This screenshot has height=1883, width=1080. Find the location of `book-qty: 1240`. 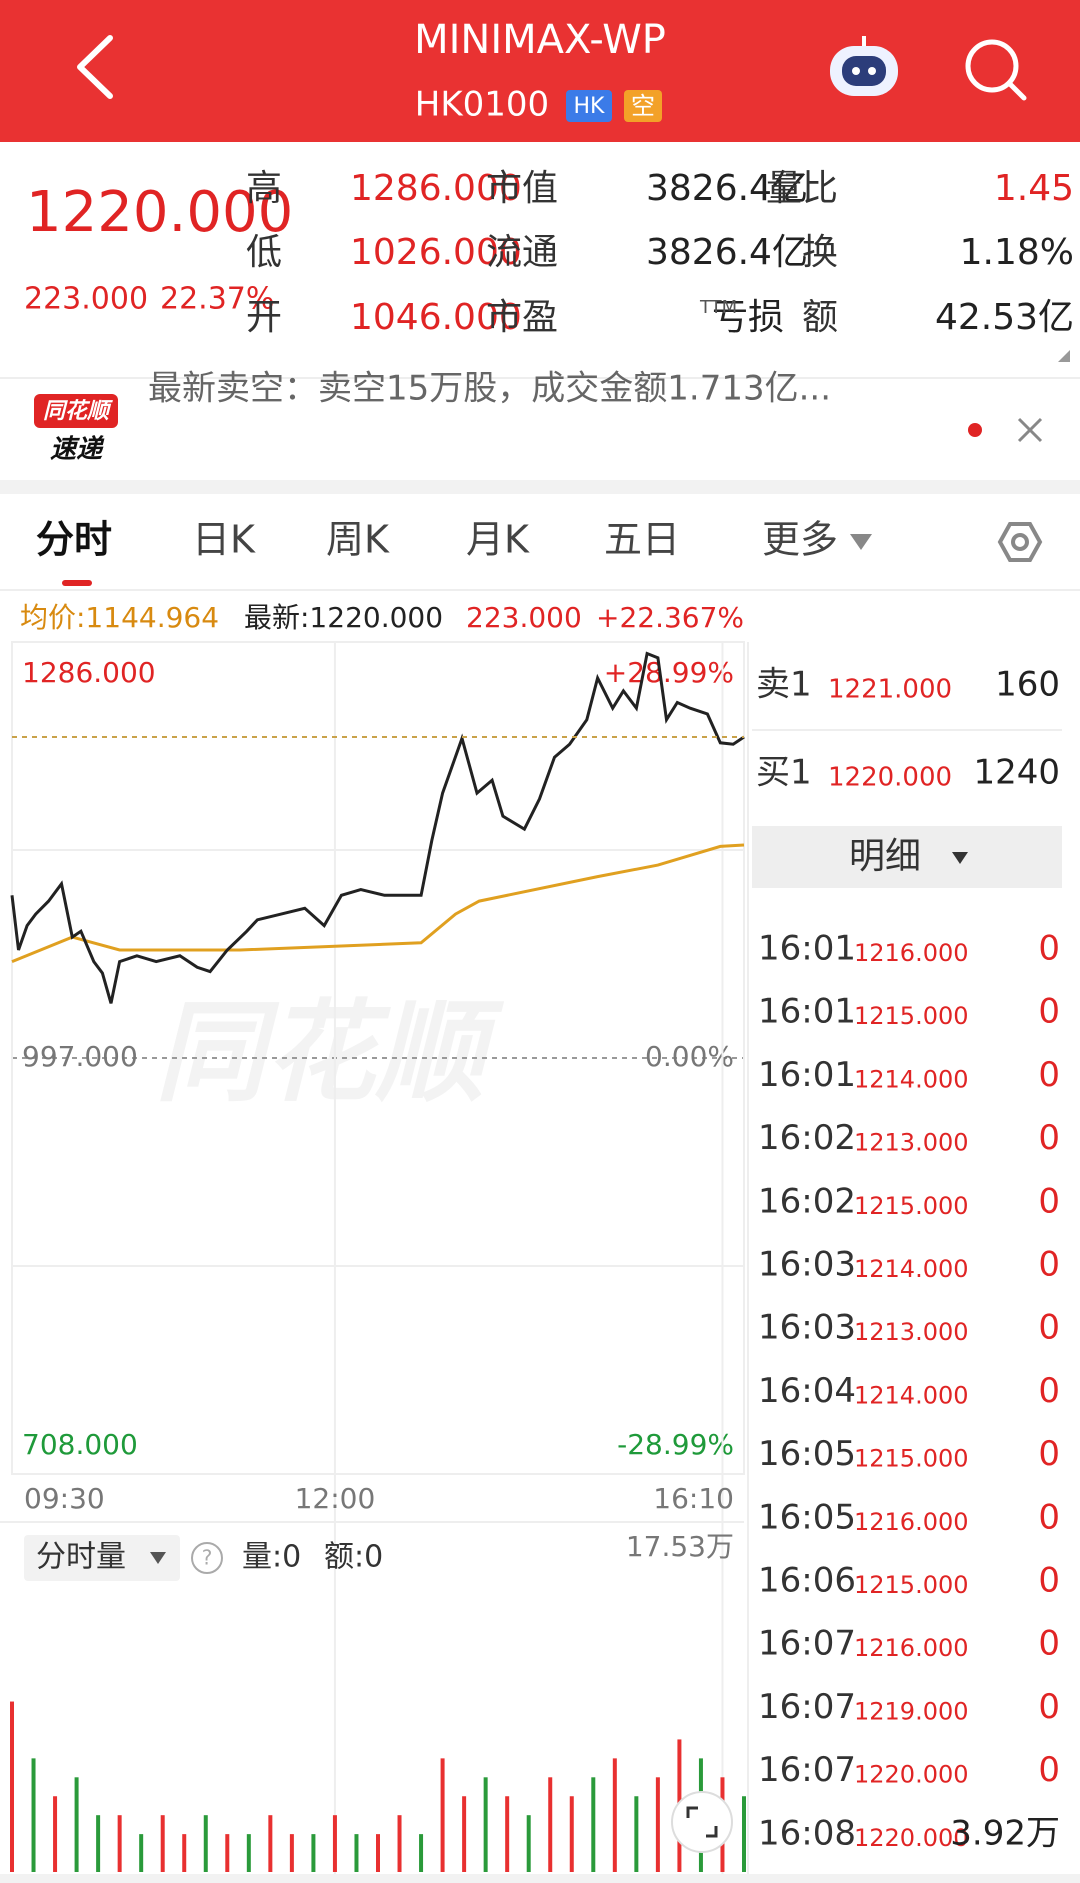

book-qty: 1240 is located at coordinates (1016, 773).